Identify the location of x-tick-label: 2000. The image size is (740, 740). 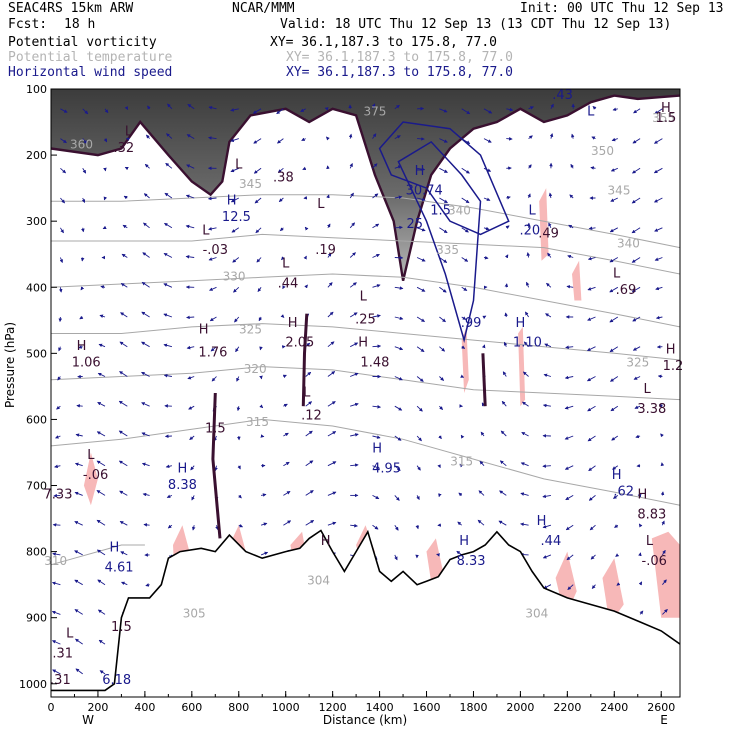
(520, 707).